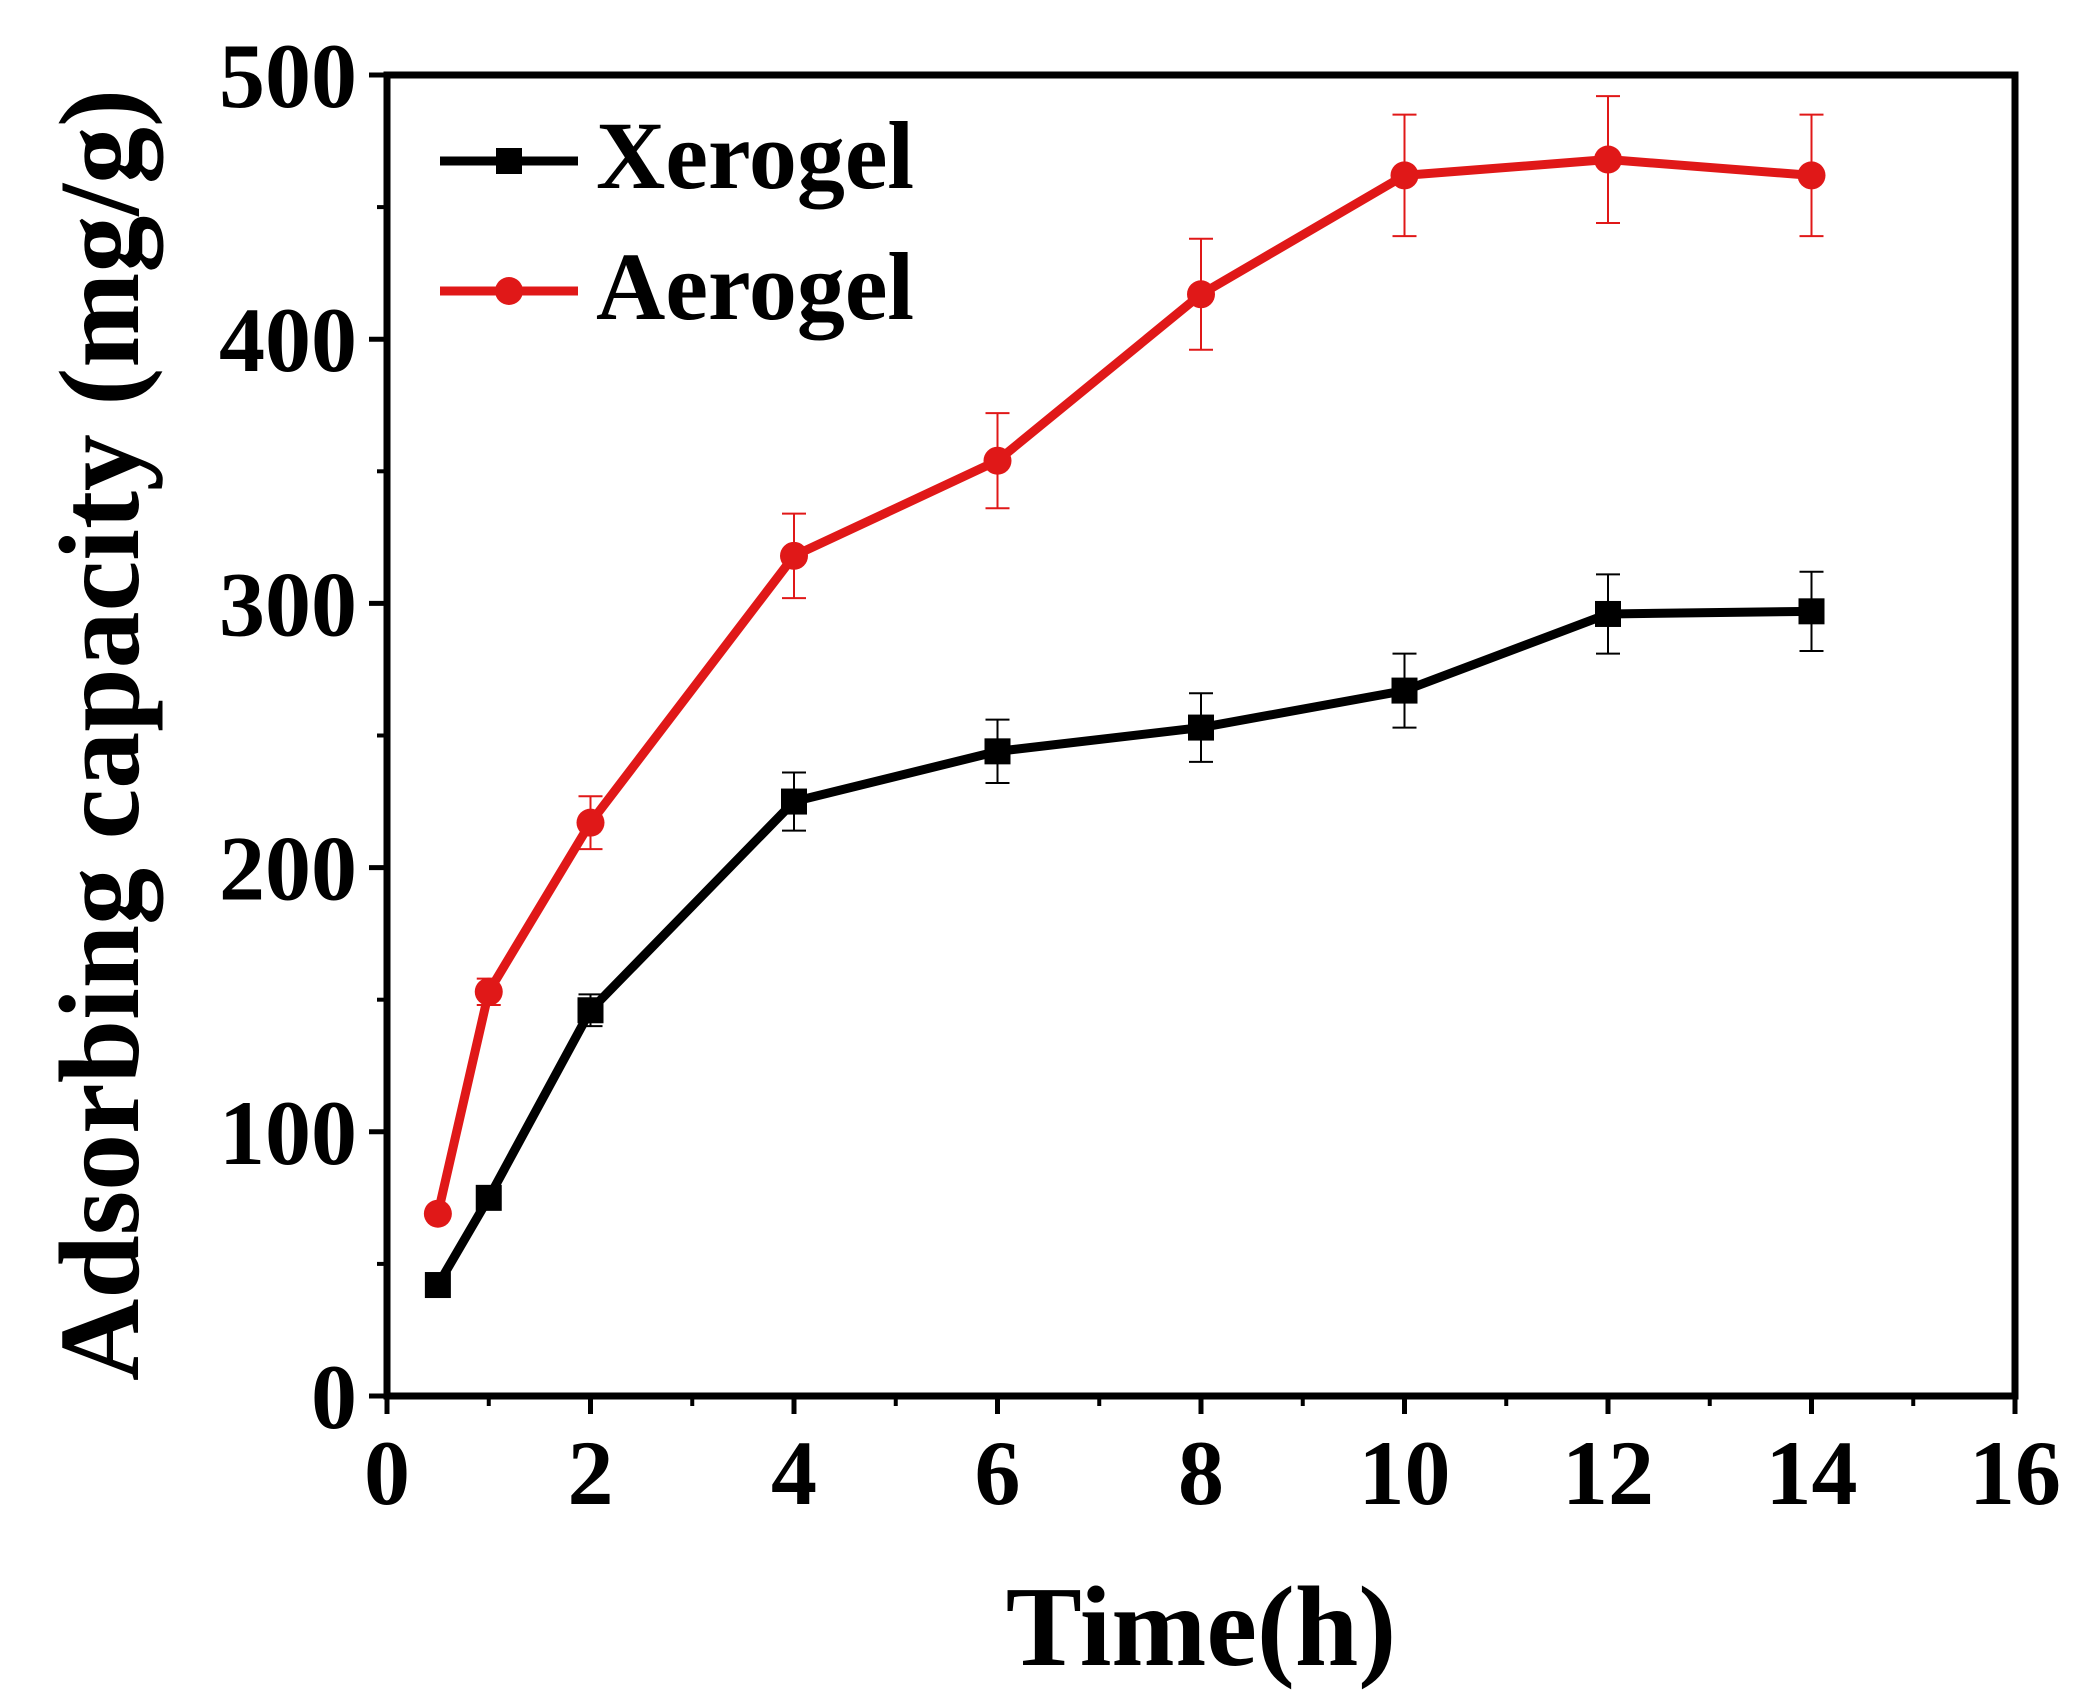 Image resolution: width=2080 pixels, height=1691 pixels. I want to click on x-tick-label: 14, so click(1812, 1473).